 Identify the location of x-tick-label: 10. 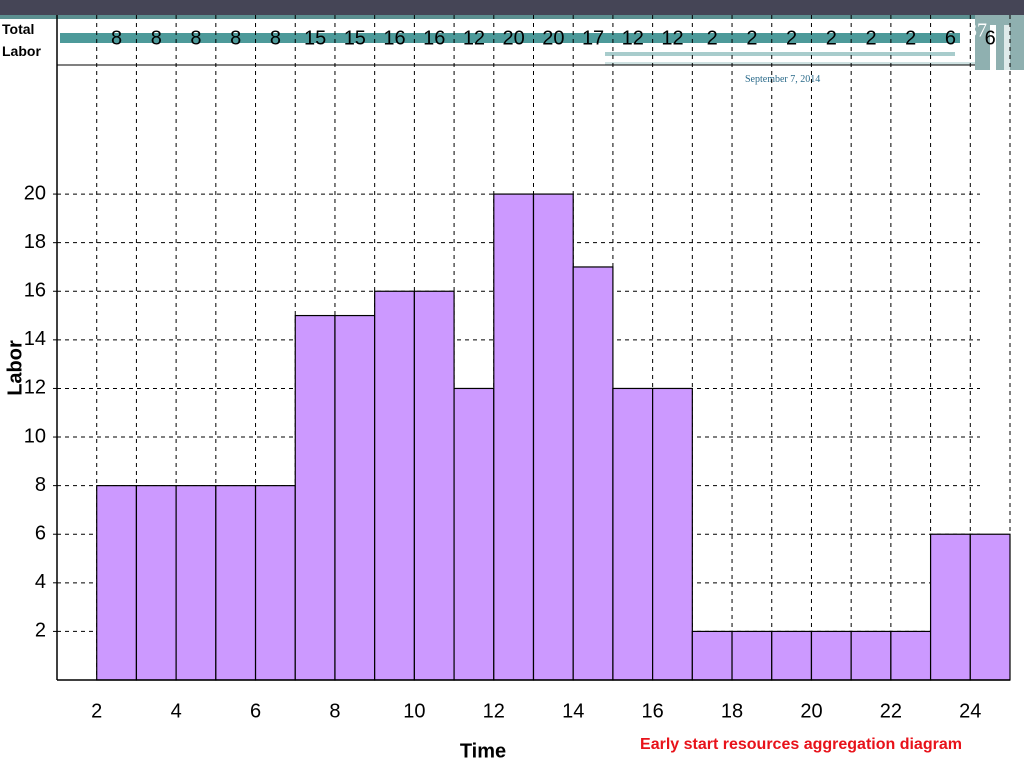
(414, 711).